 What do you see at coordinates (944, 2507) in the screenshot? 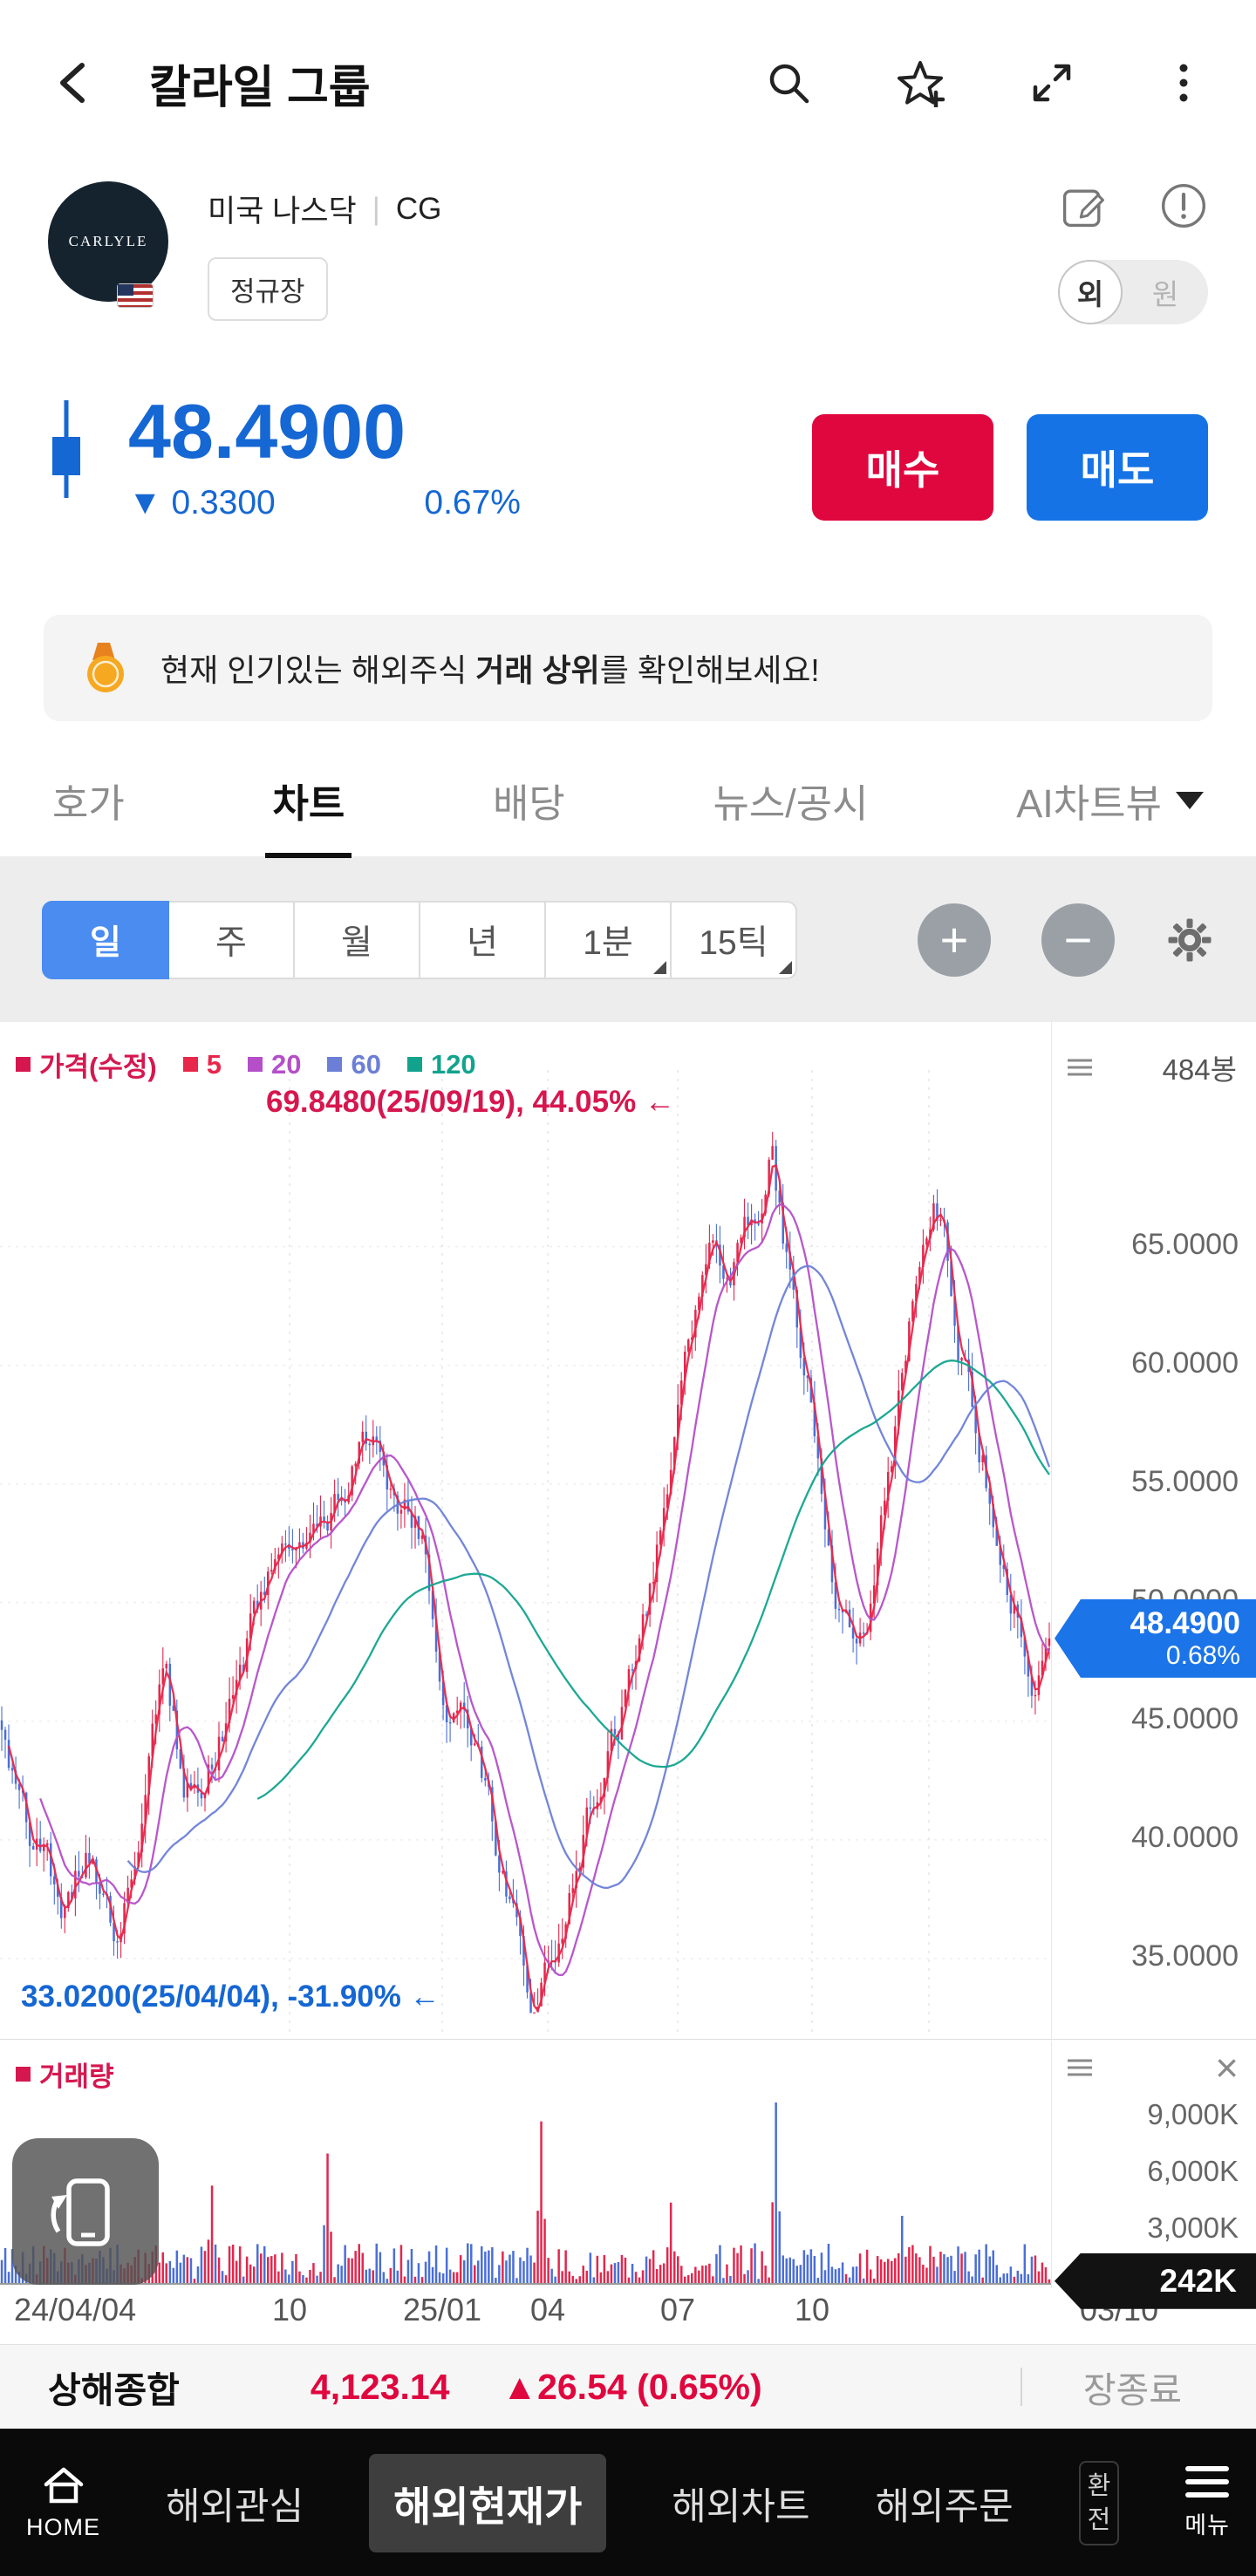
I see `nav-overseas-order: 해외주문` at bounding box center [944, 2507].